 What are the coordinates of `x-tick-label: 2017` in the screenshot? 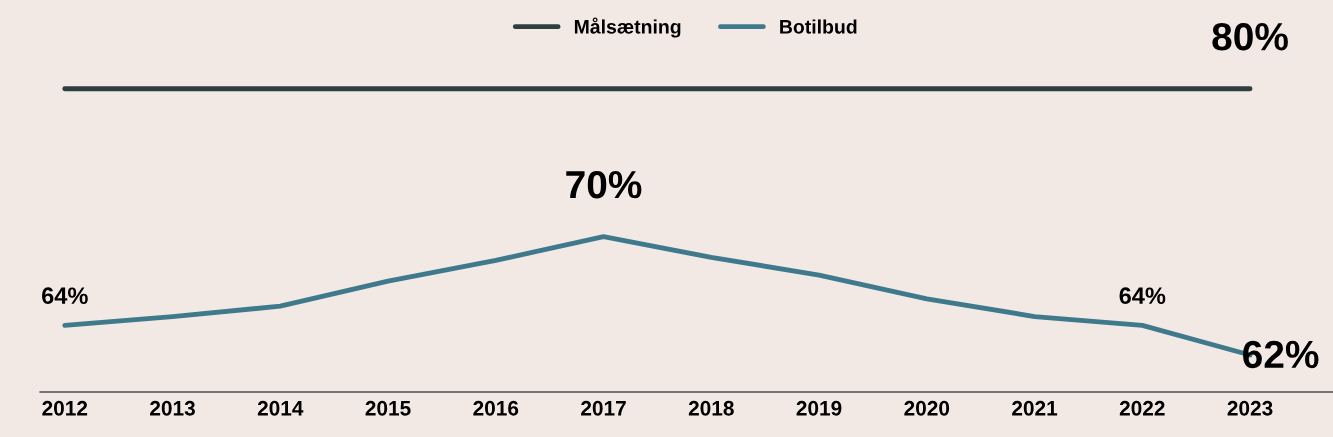 It's located at (603, 408).